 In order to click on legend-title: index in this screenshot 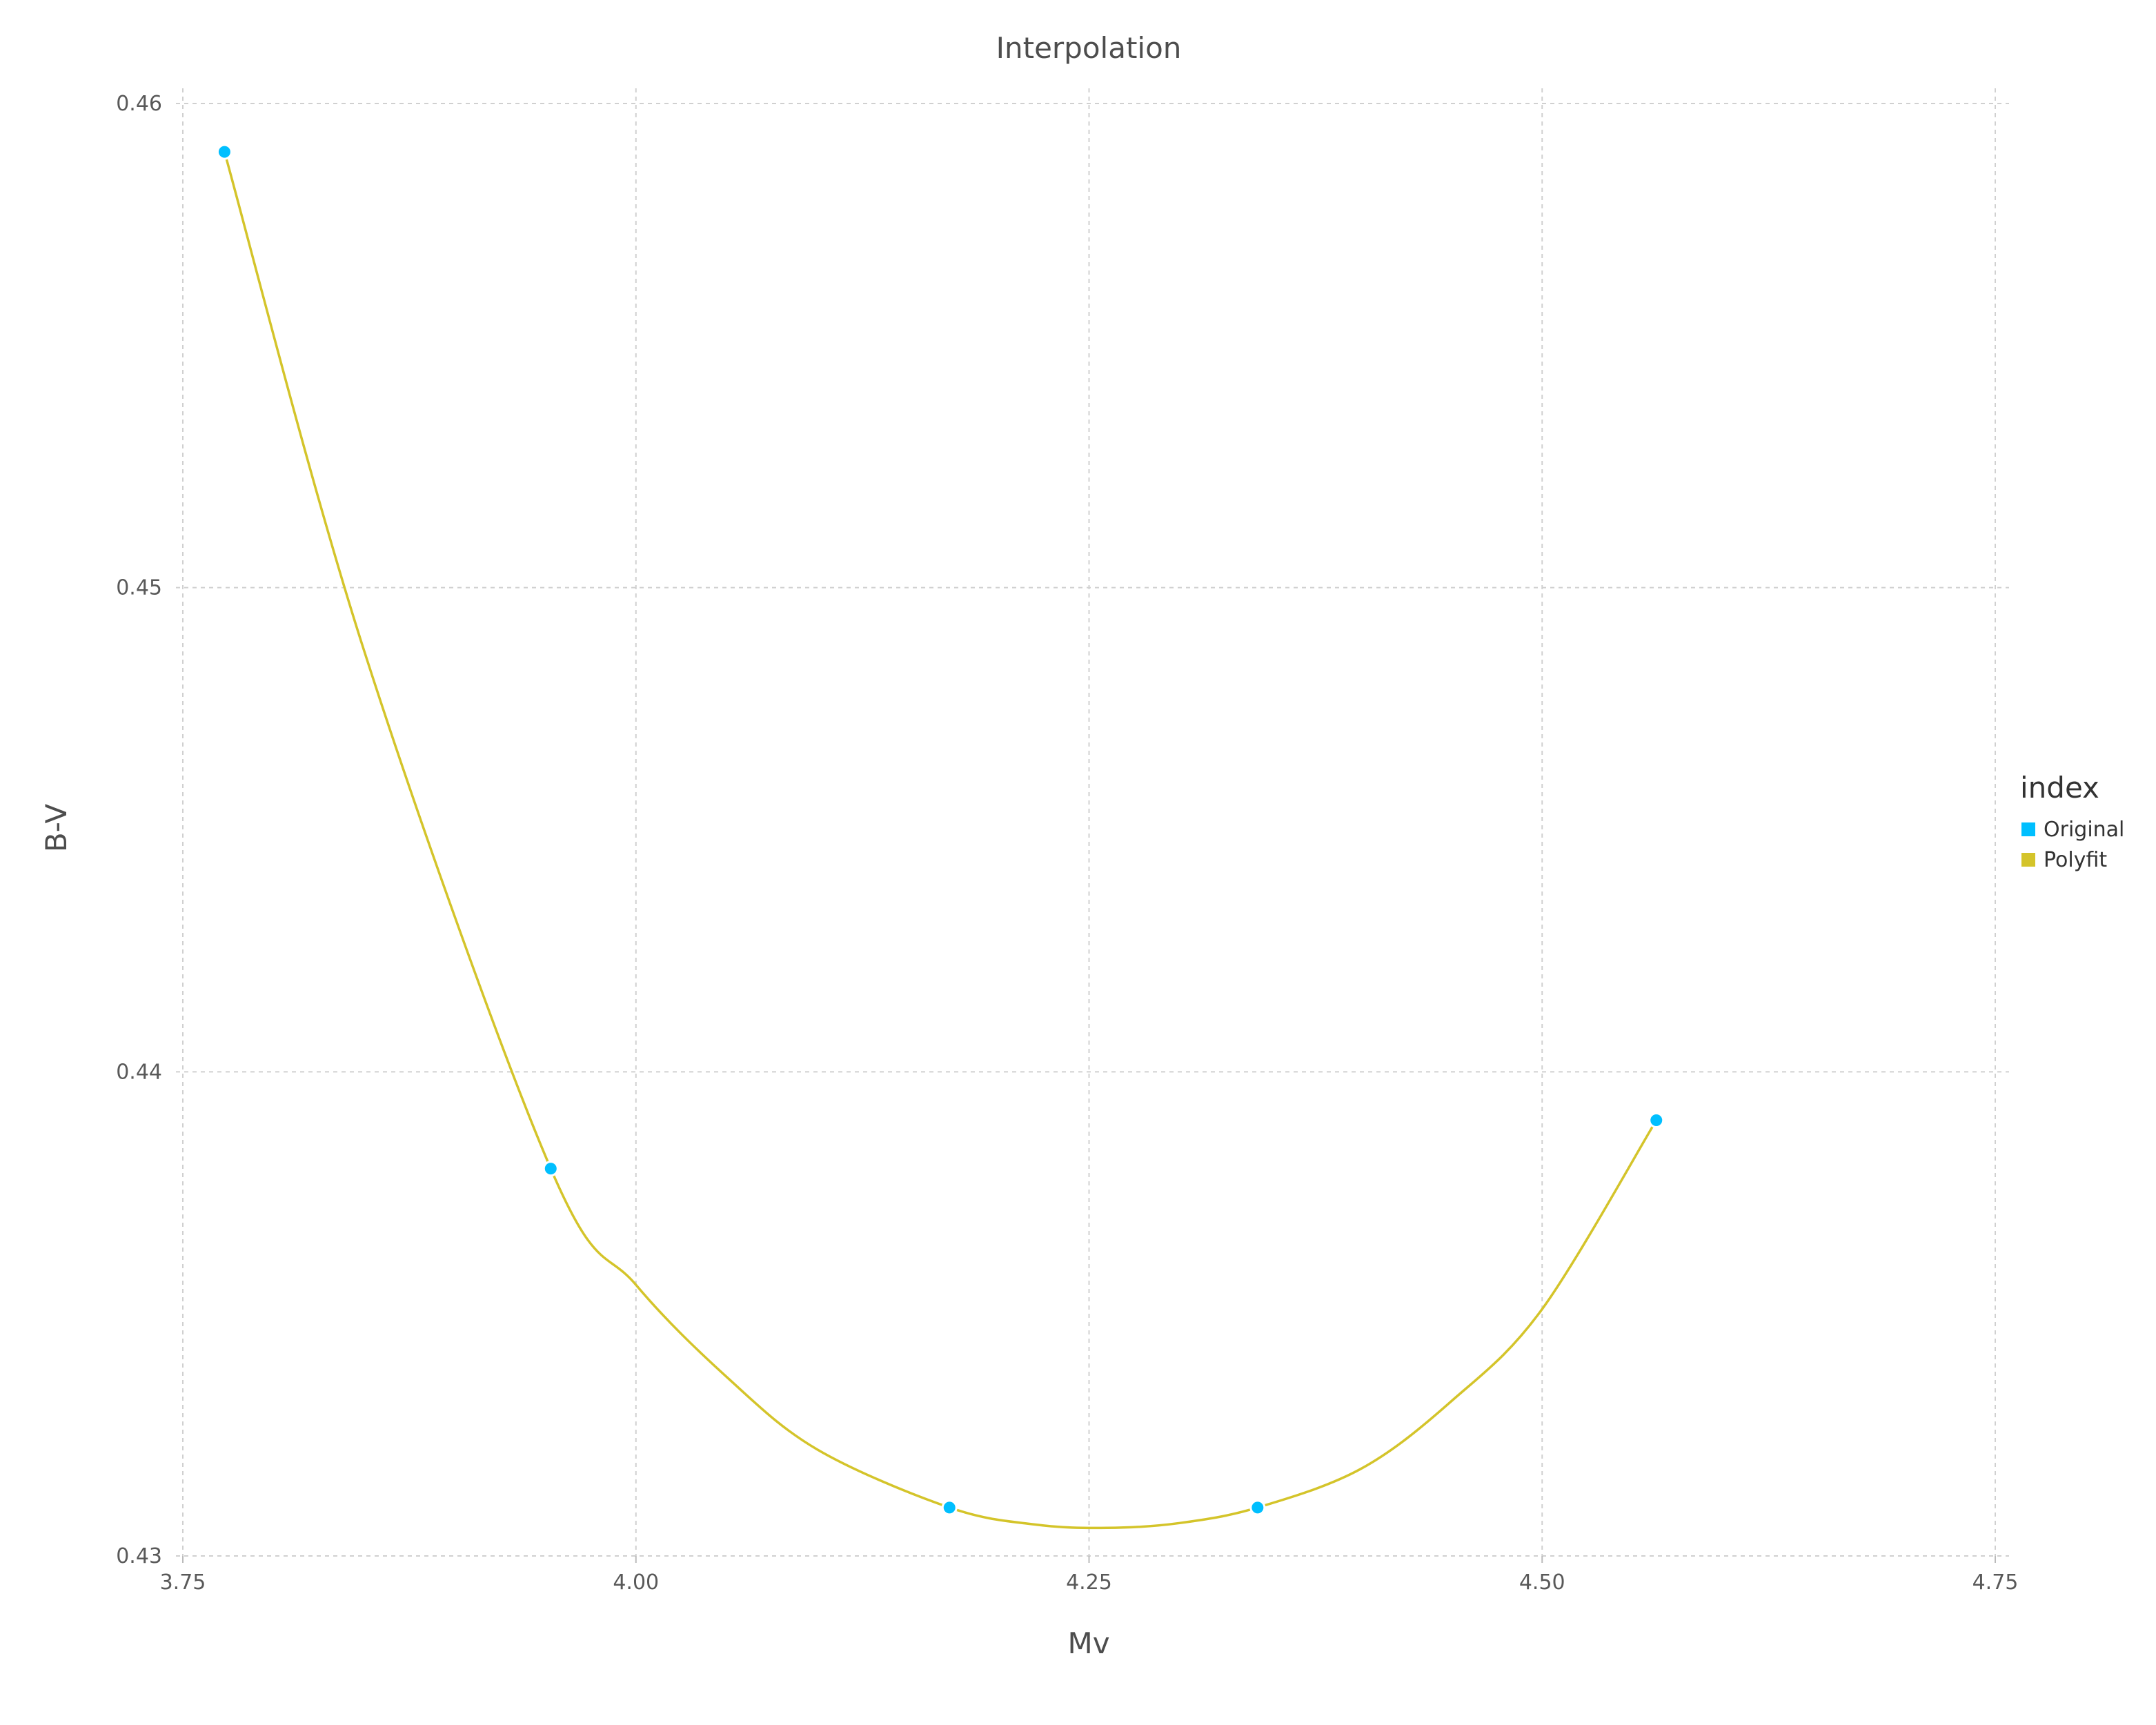, I will do `click(2059, 788)`.